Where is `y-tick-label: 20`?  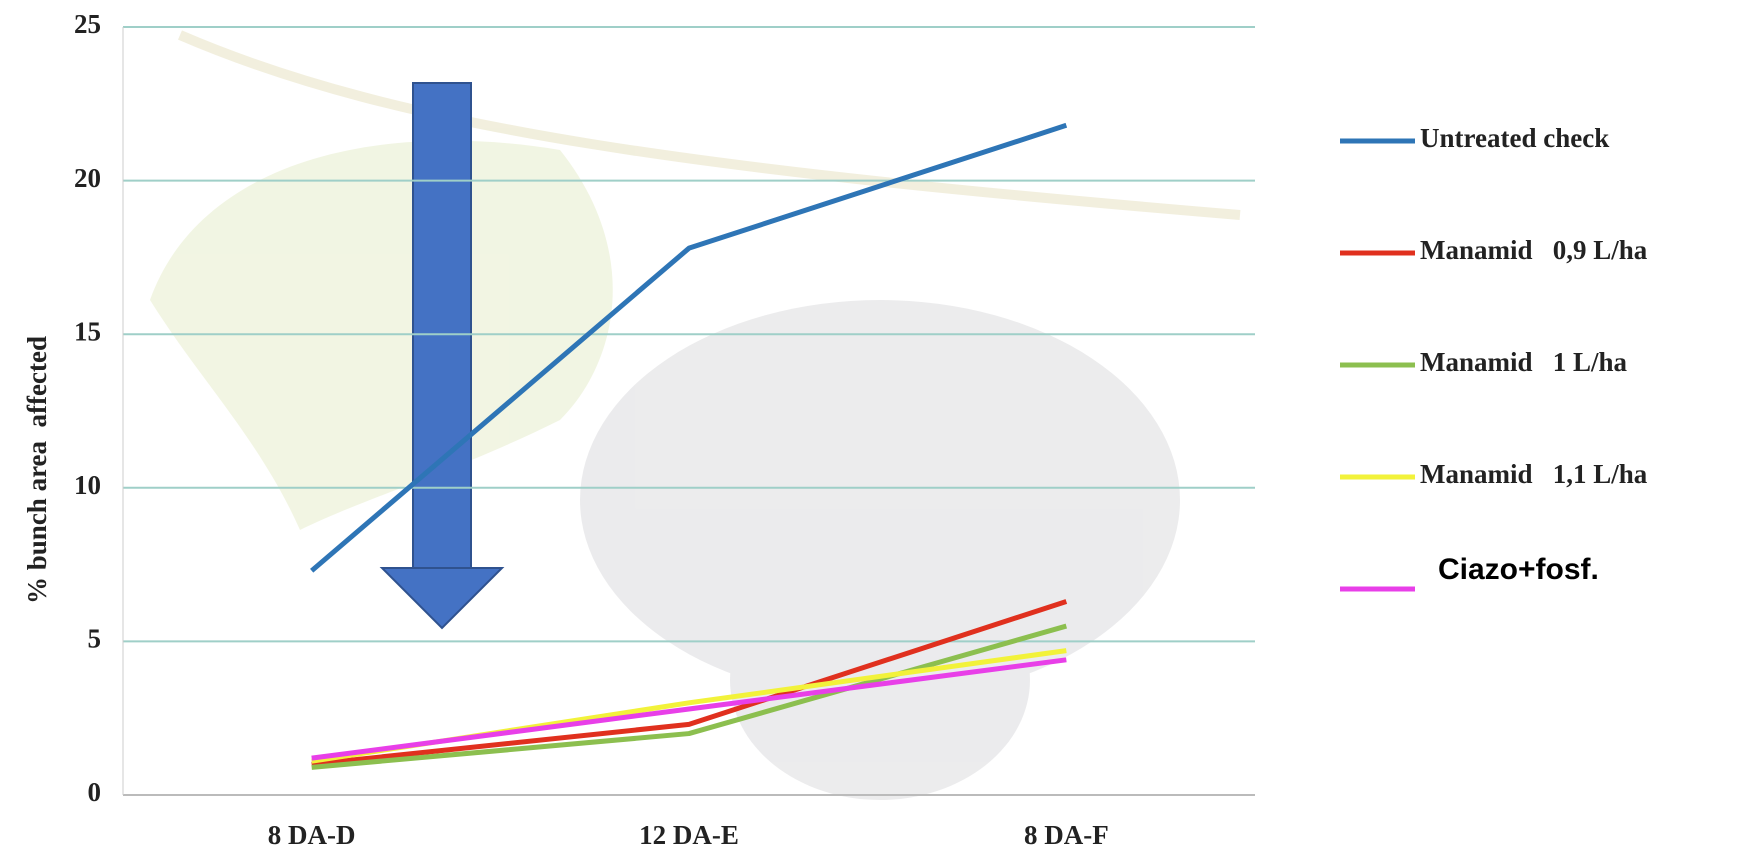 y-tick-label: 20 is located at coordinates (87, 178).